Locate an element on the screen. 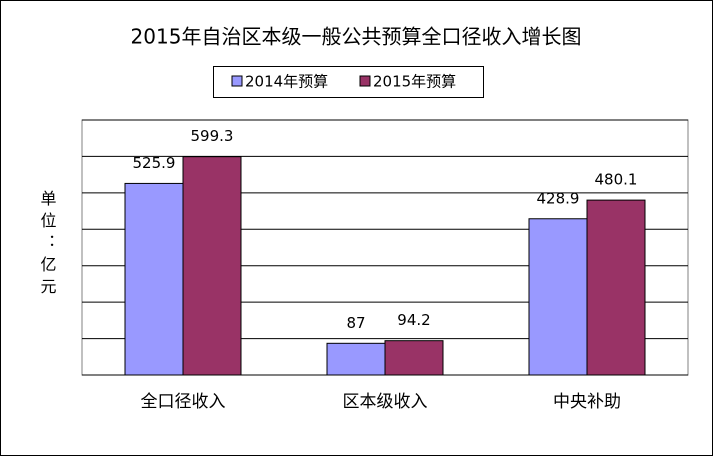 This screenshot has height=456, width=713. legend-box is located at coordinates (348, 82).